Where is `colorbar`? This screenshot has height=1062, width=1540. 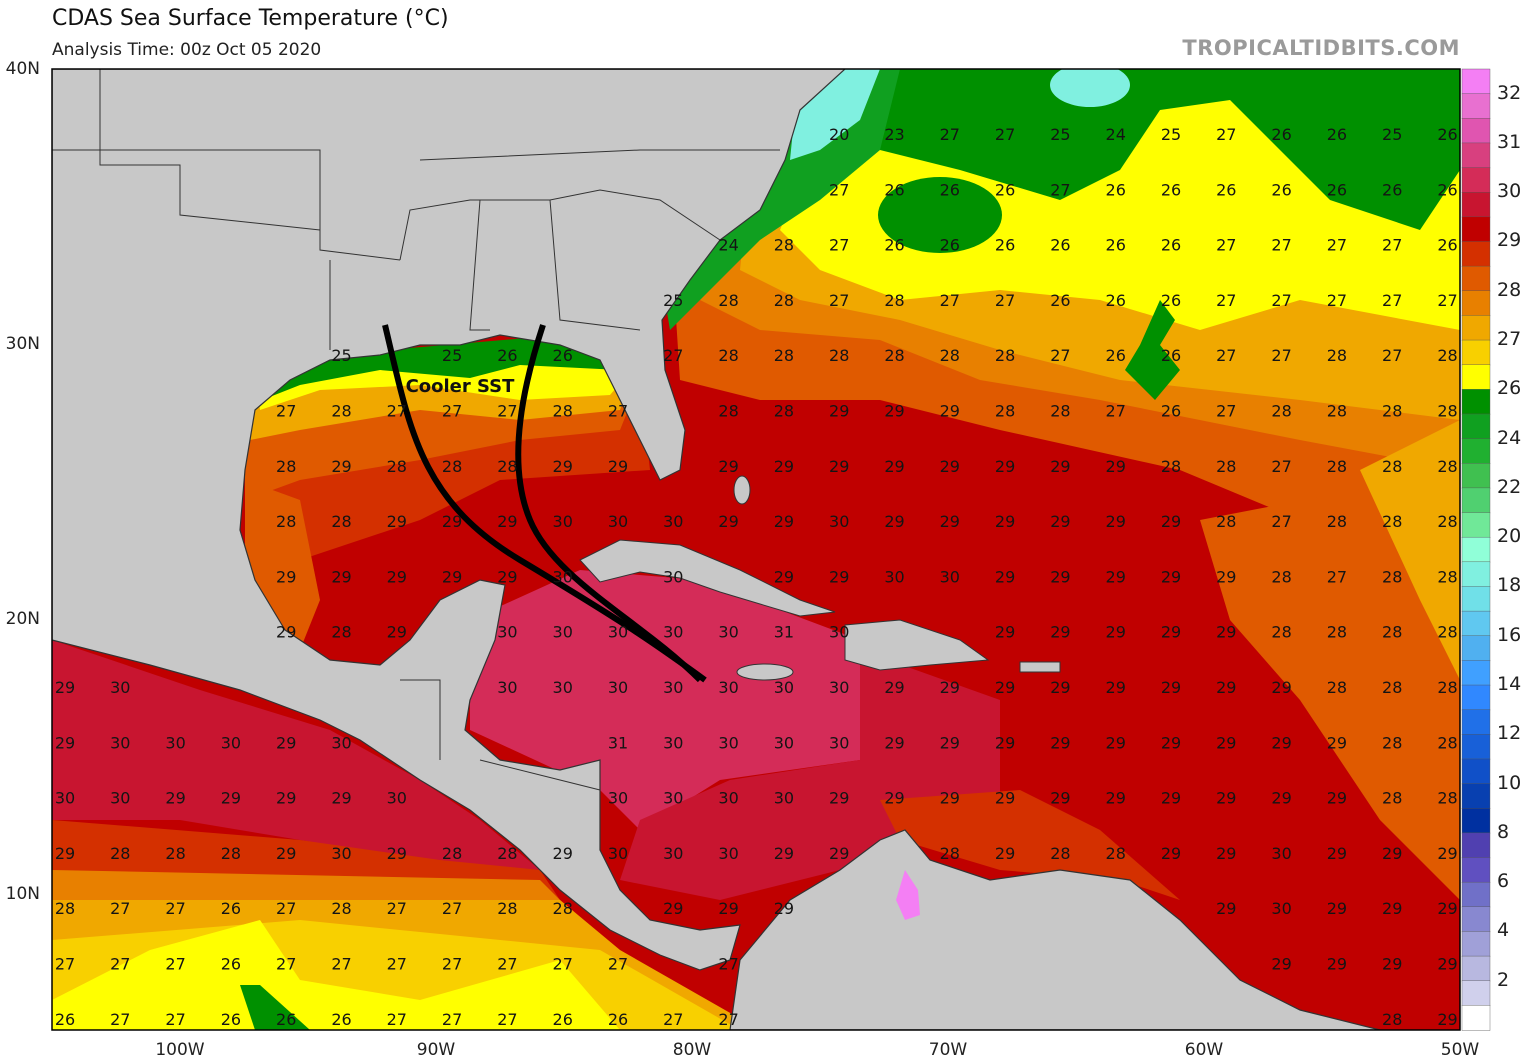 colorbar is located at coordinates (1476, 549).